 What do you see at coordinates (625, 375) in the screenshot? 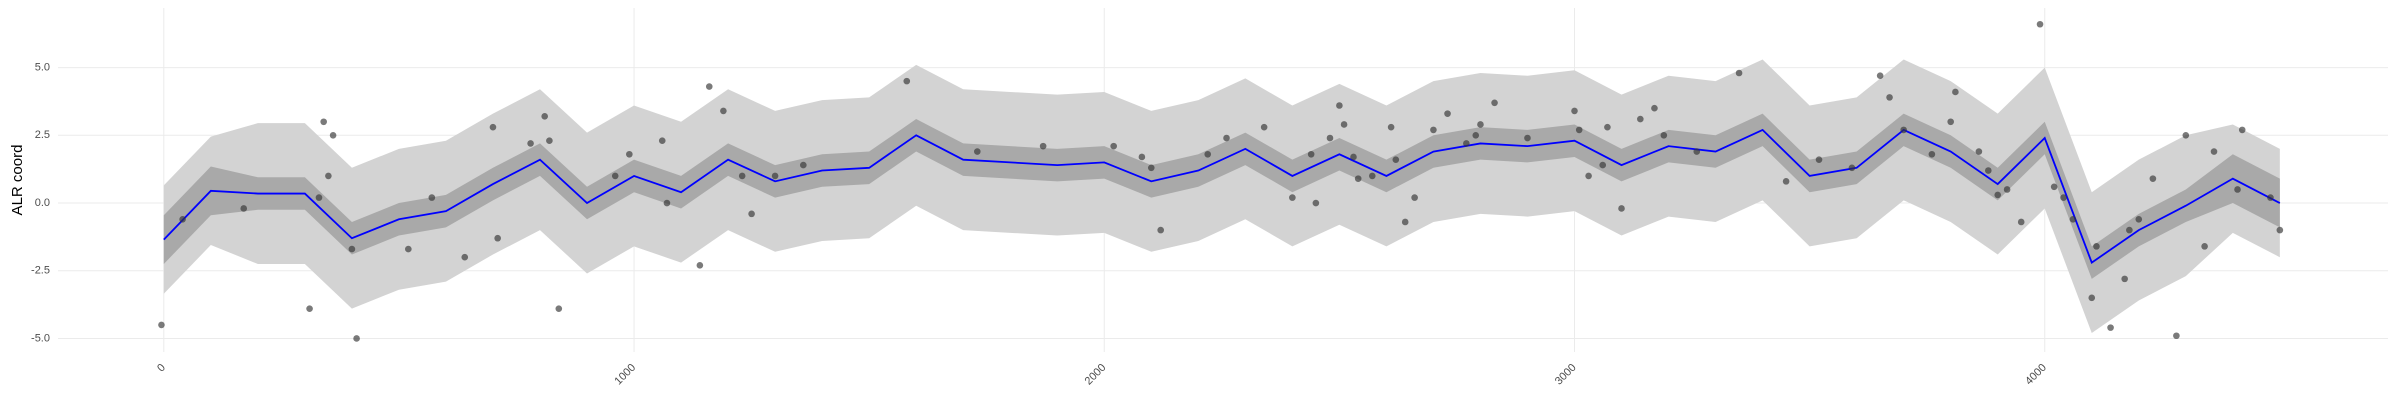
I see `x-tick-label: 1000` at bounding box center [625, 375].